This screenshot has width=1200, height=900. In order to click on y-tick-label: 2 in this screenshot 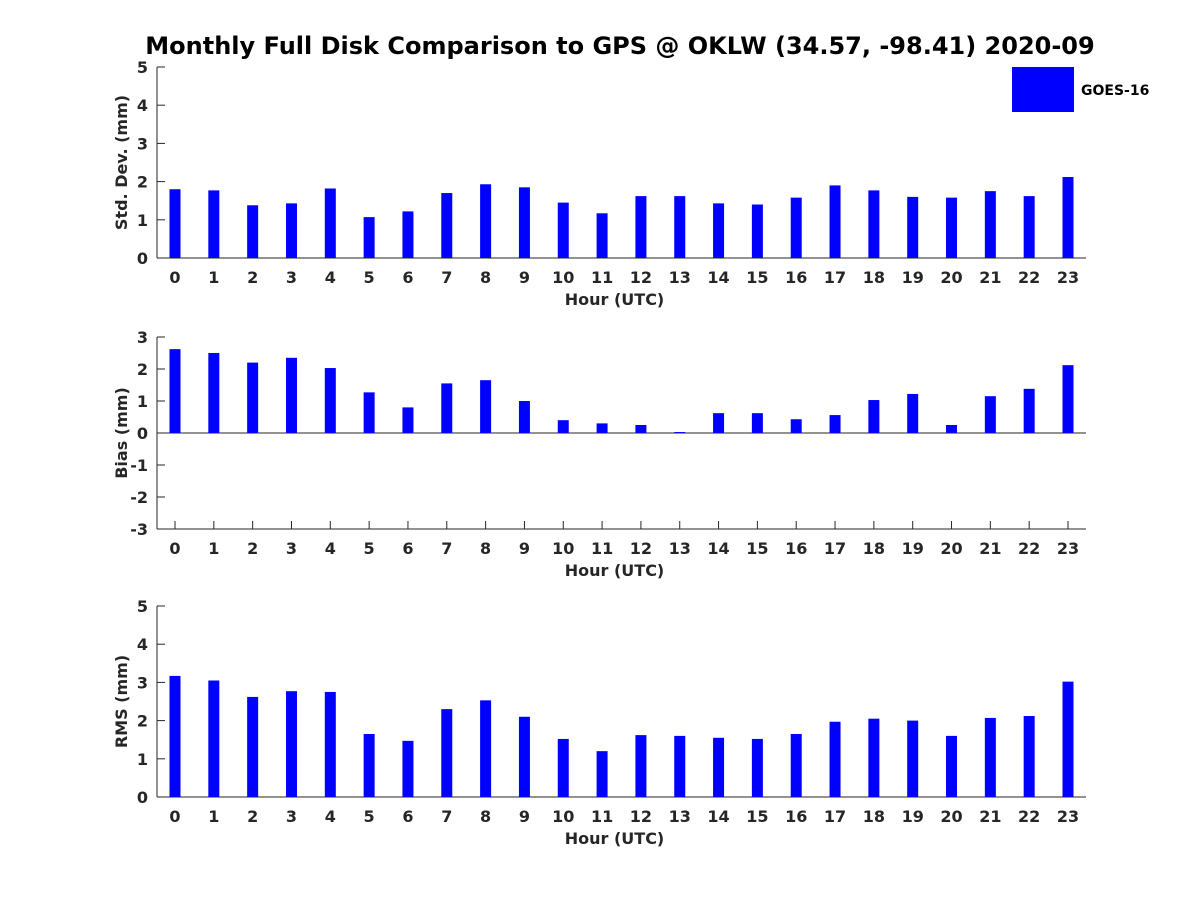, I will do `click(142, 369)`.